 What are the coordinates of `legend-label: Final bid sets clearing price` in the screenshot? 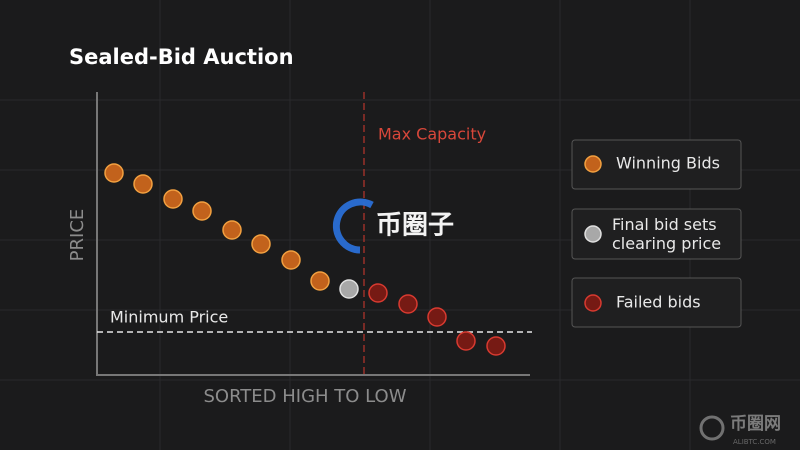 It's located at (667, 234).